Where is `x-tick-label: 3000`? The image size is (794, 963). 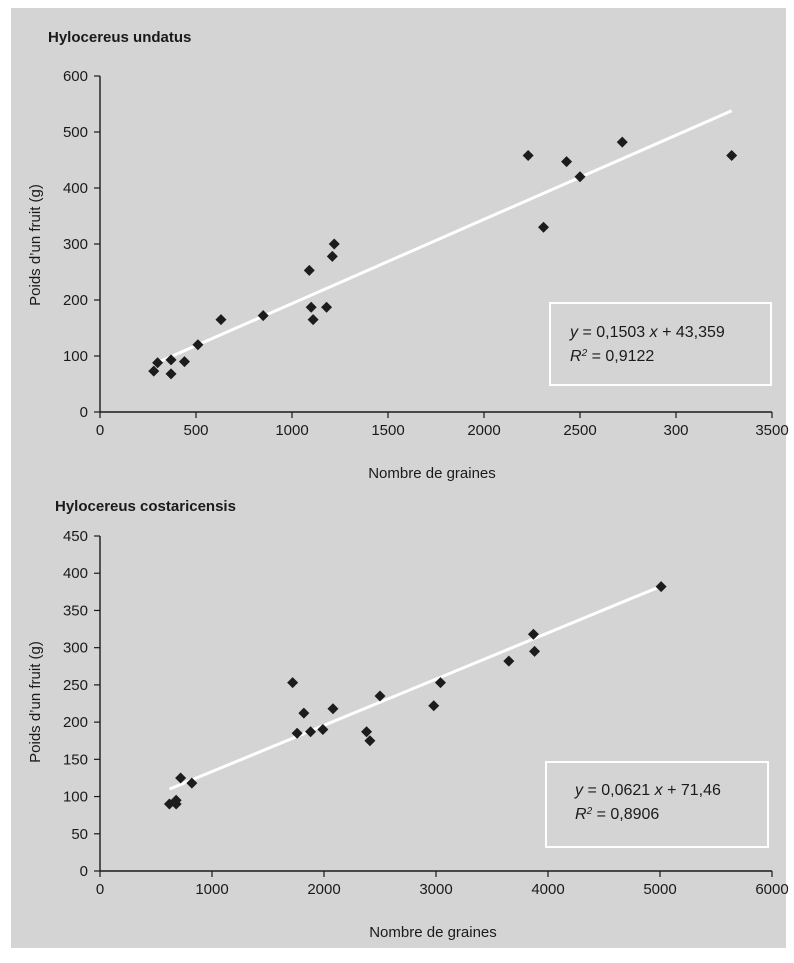 x-tick-label: 3000 is located at coordinates (435, 889).